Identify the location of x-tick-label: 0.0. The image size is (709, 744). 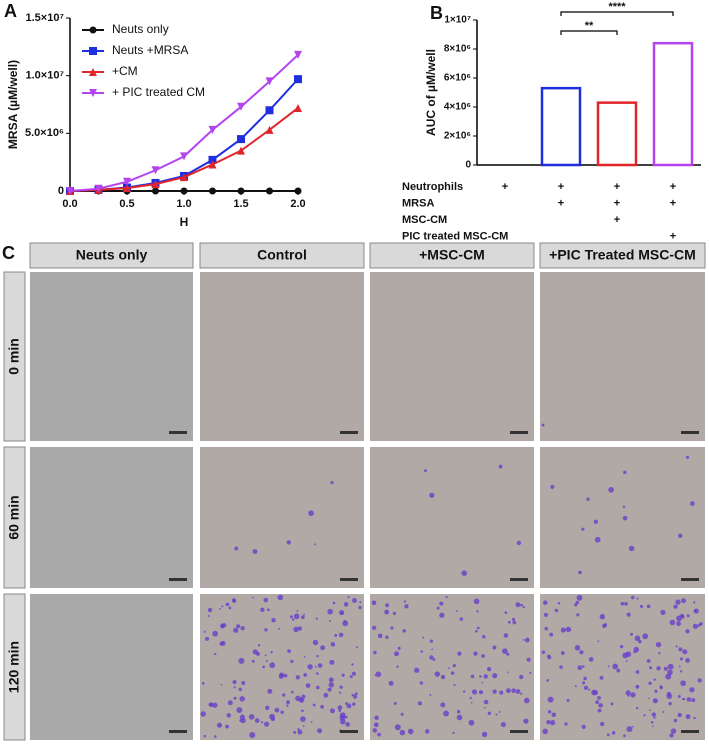
(69, 204).